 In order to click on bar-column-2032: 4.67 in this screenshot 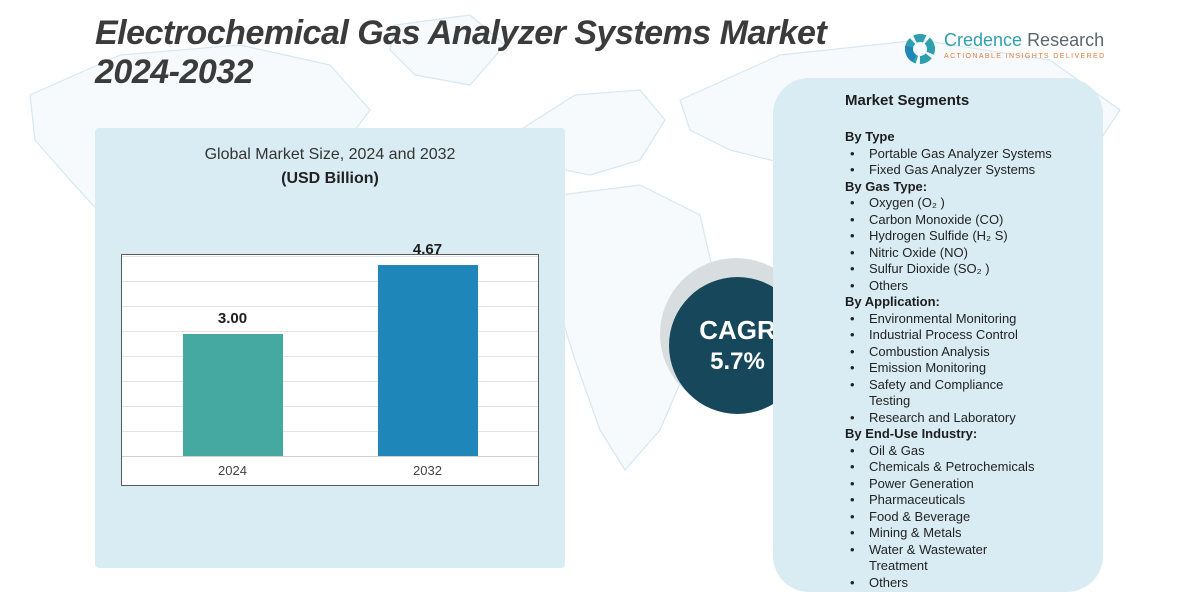, I will do `click(427, 348)`.